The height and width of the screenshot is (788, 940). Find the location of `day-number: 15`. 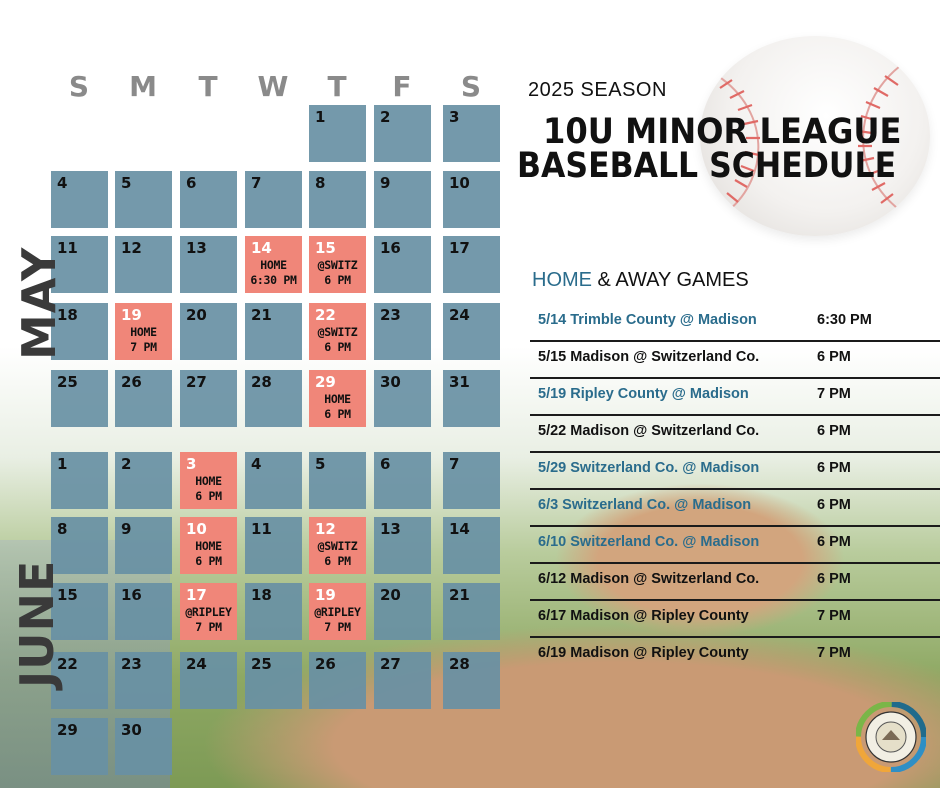

day-number: 15 is located at coordinates (325, 248).